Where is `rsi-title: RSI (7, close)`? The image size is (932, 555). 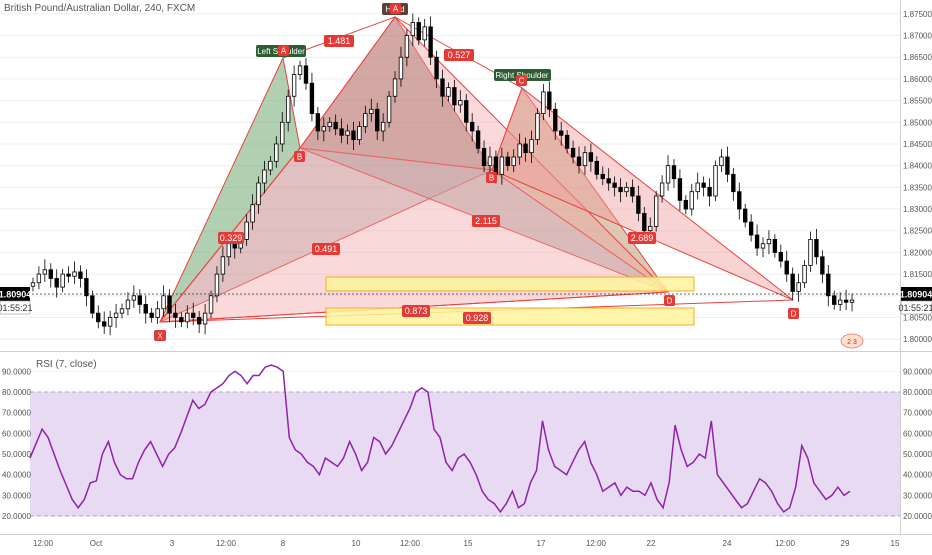
rsi-title: RSI (7, close) is located at coordinates (66, 364).